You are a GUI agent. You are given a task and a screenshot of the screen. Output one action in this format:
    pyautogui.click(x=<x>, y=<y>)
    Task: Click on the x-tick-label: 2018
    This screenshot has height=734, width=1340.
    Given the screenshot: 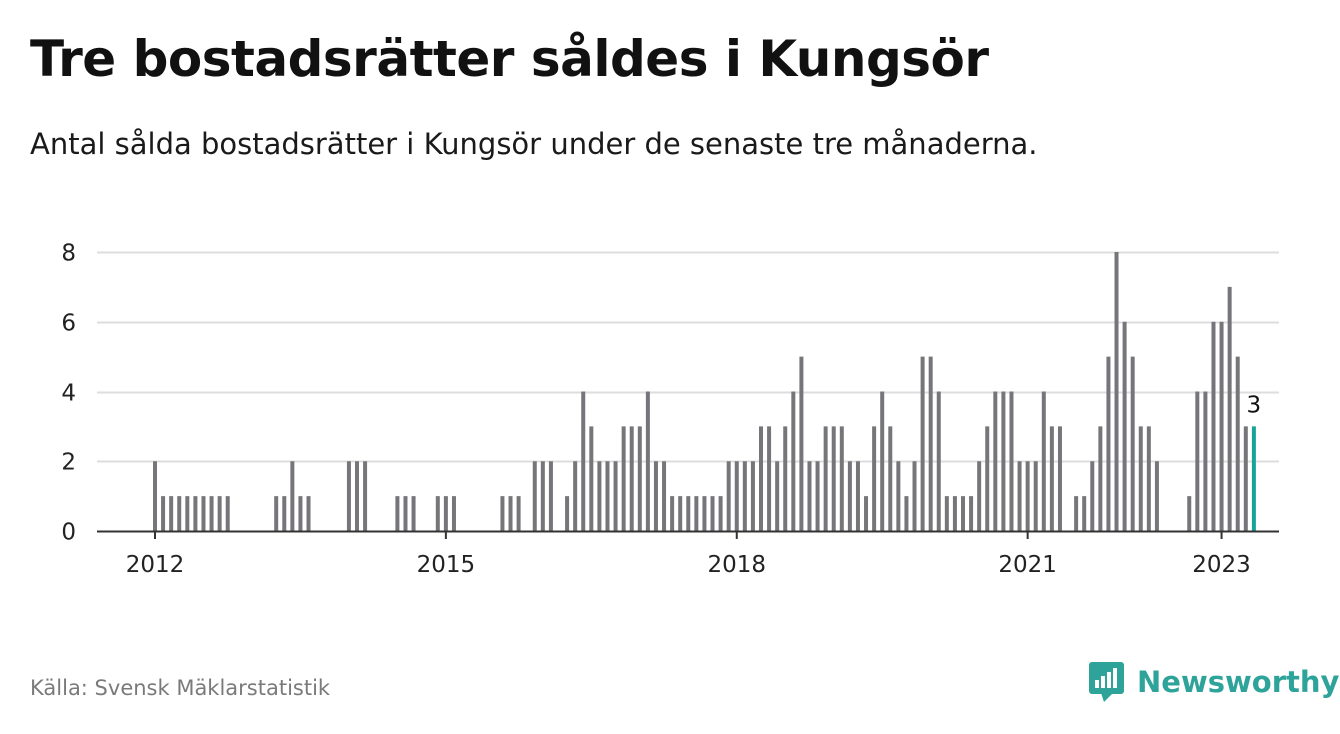 What is the action you would take?
    pyautogui.click(x=736, y=565)
    